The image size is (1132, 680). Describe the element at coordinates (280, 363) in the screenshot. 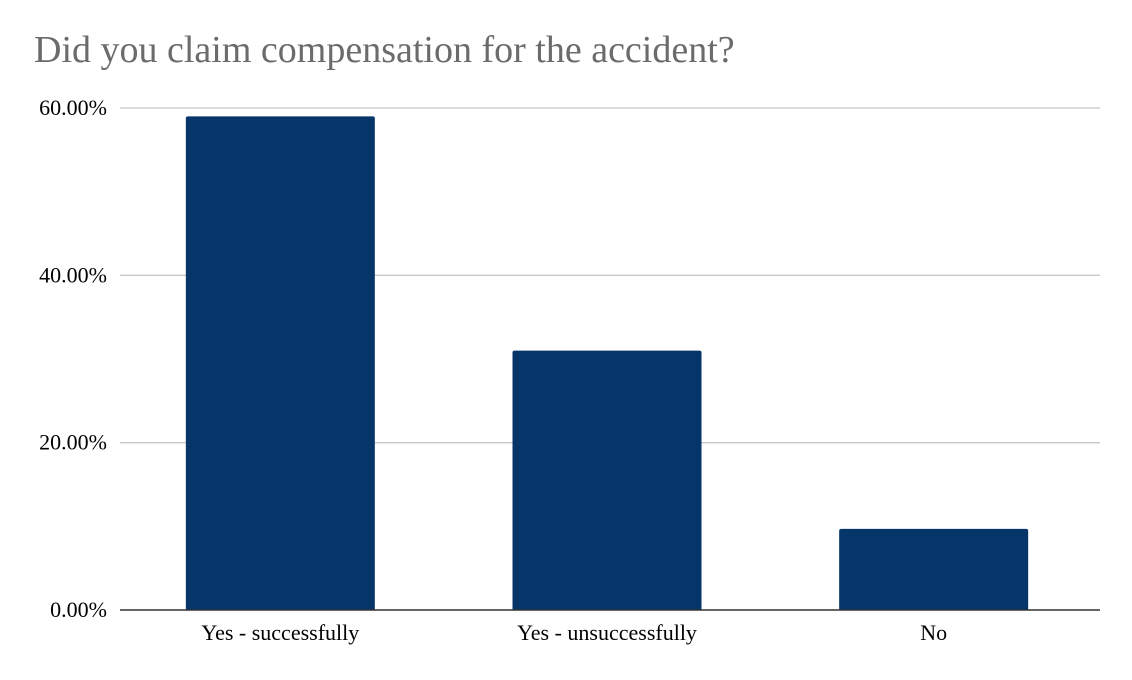

I see `bar-yes-successfully` at that location.